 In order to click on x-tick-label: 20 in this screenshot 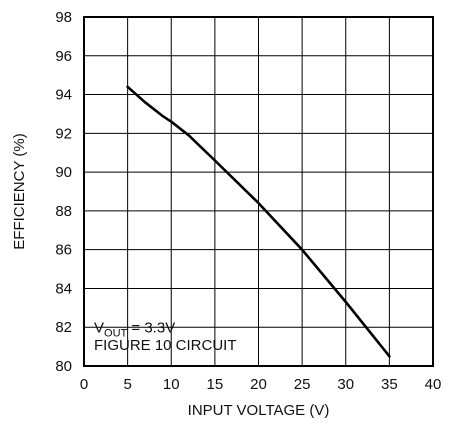, I will do `click(258, 384)`.